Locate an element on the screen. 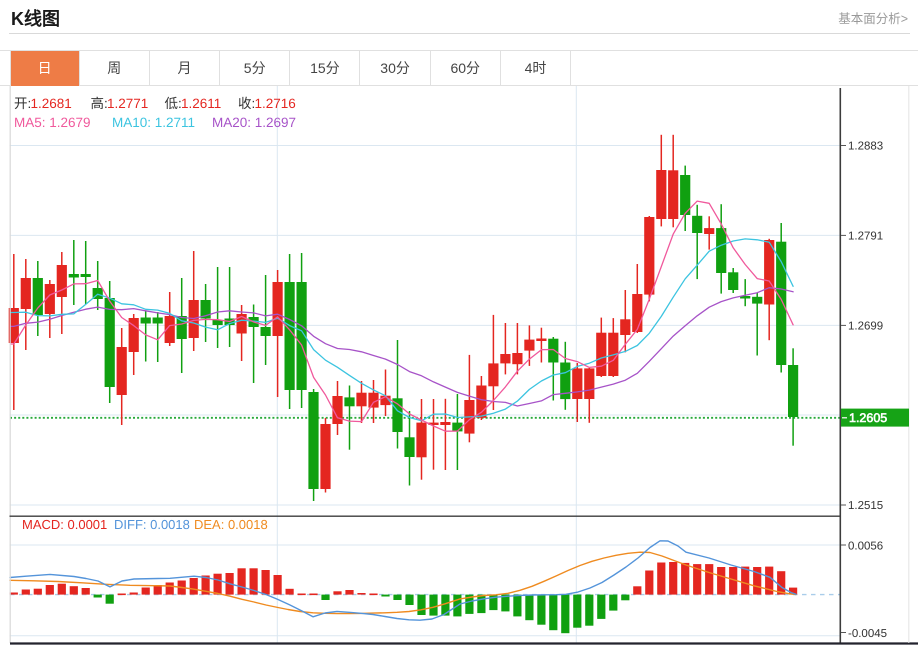  svg-text: 1.2605 is located at coordinates (868, 418).